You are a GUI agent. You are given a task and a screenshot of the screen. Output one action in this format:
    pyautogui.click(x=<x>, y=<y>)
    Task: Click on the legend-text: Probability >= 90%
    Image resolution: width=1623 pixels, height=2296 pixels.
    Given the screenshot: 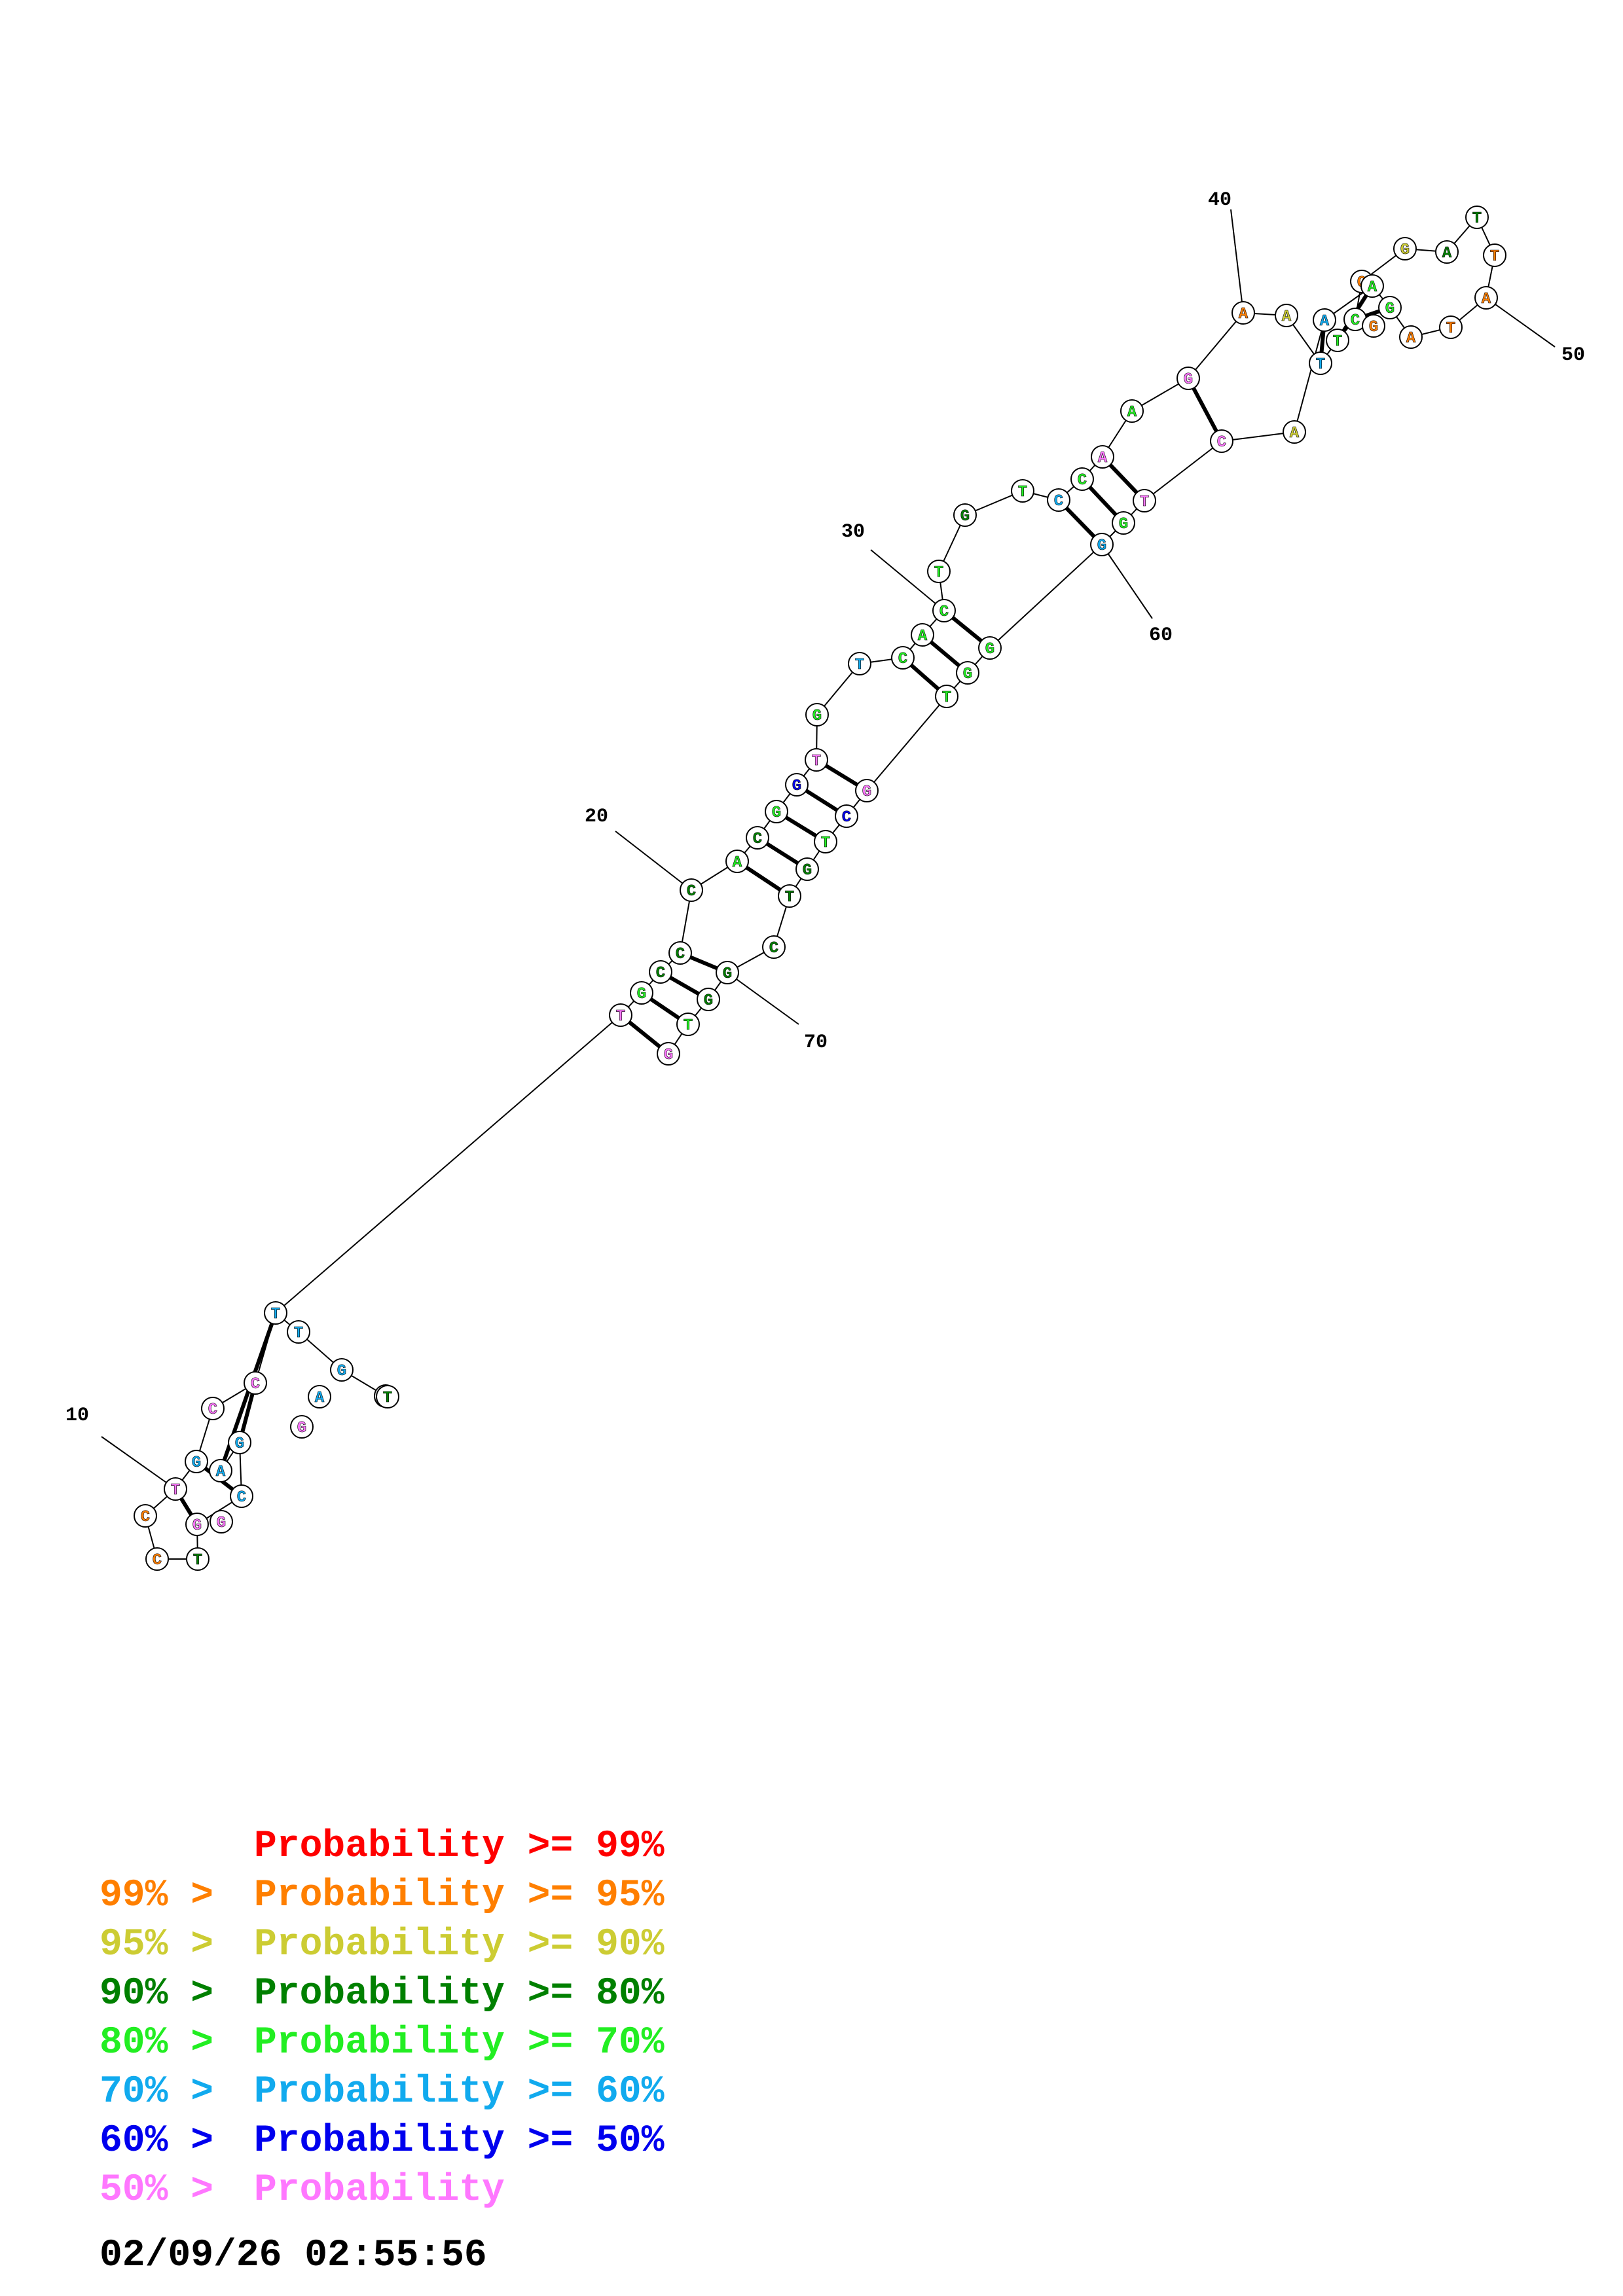 What is the action you would take?
    pyautogui.click(x=459, y=1945)
    